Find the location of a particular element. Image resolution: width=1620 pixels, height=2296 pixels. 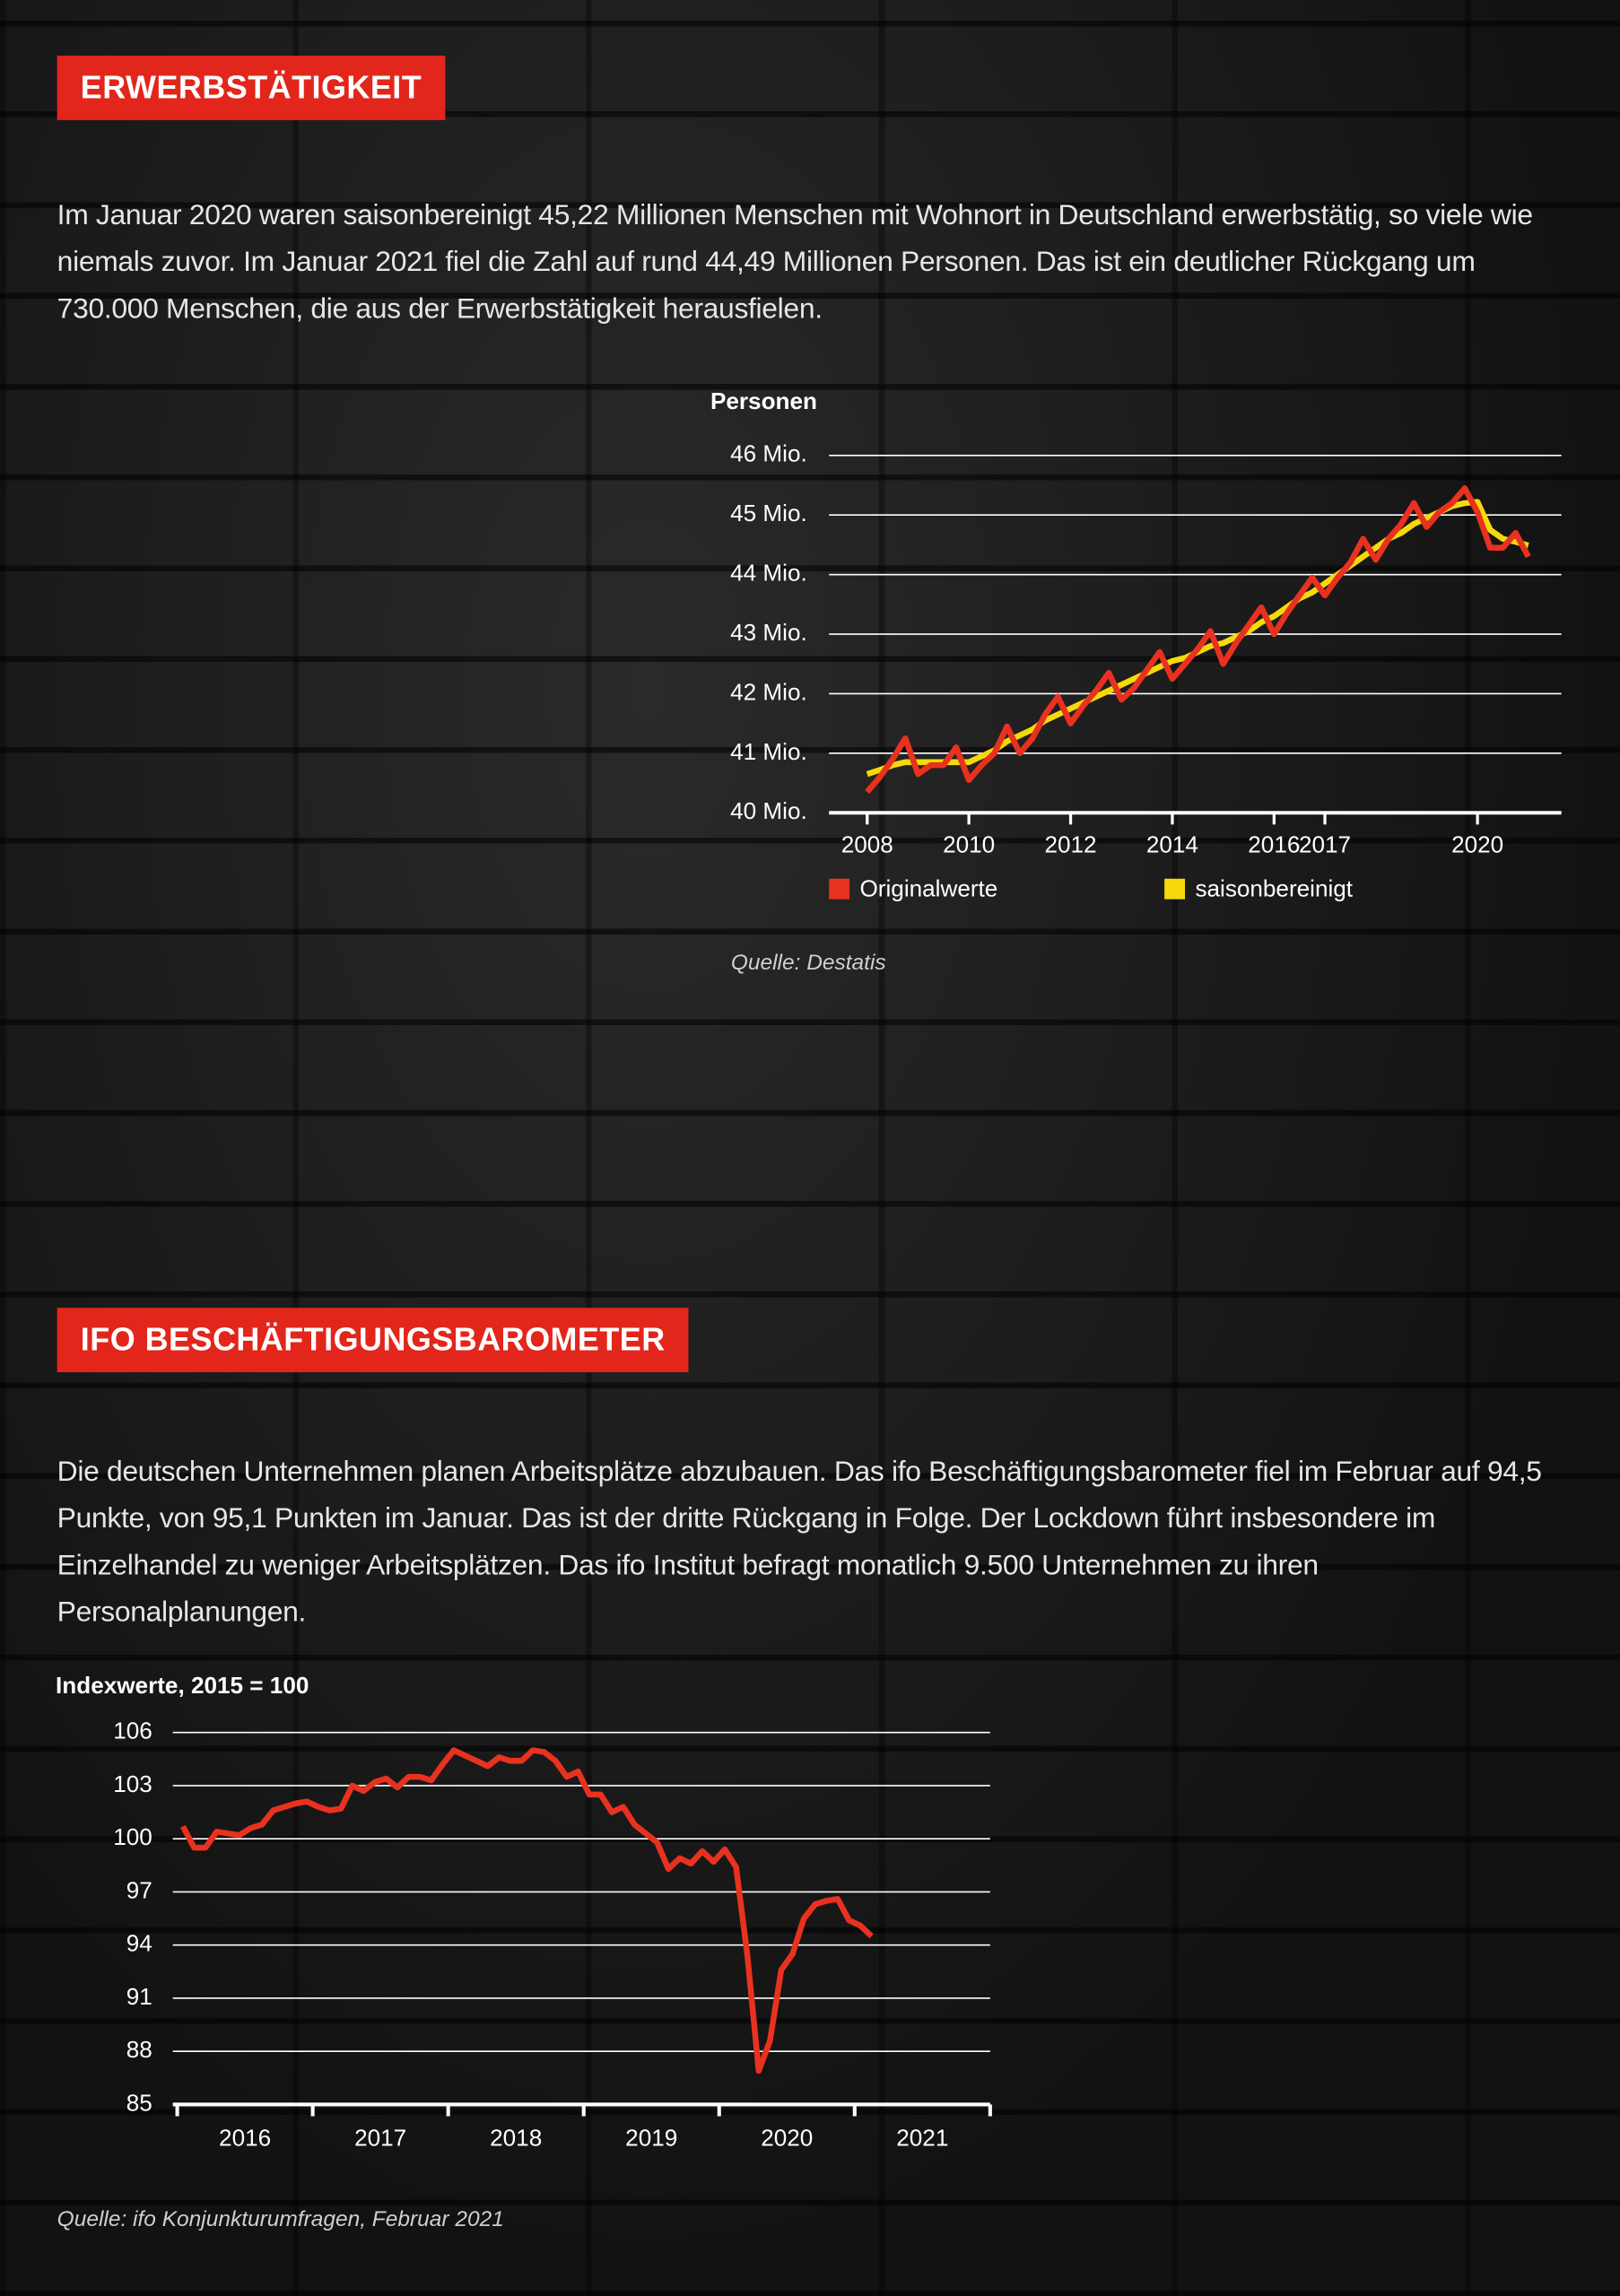

y-tick-label: 85 is located at coordinates (139, 2102).